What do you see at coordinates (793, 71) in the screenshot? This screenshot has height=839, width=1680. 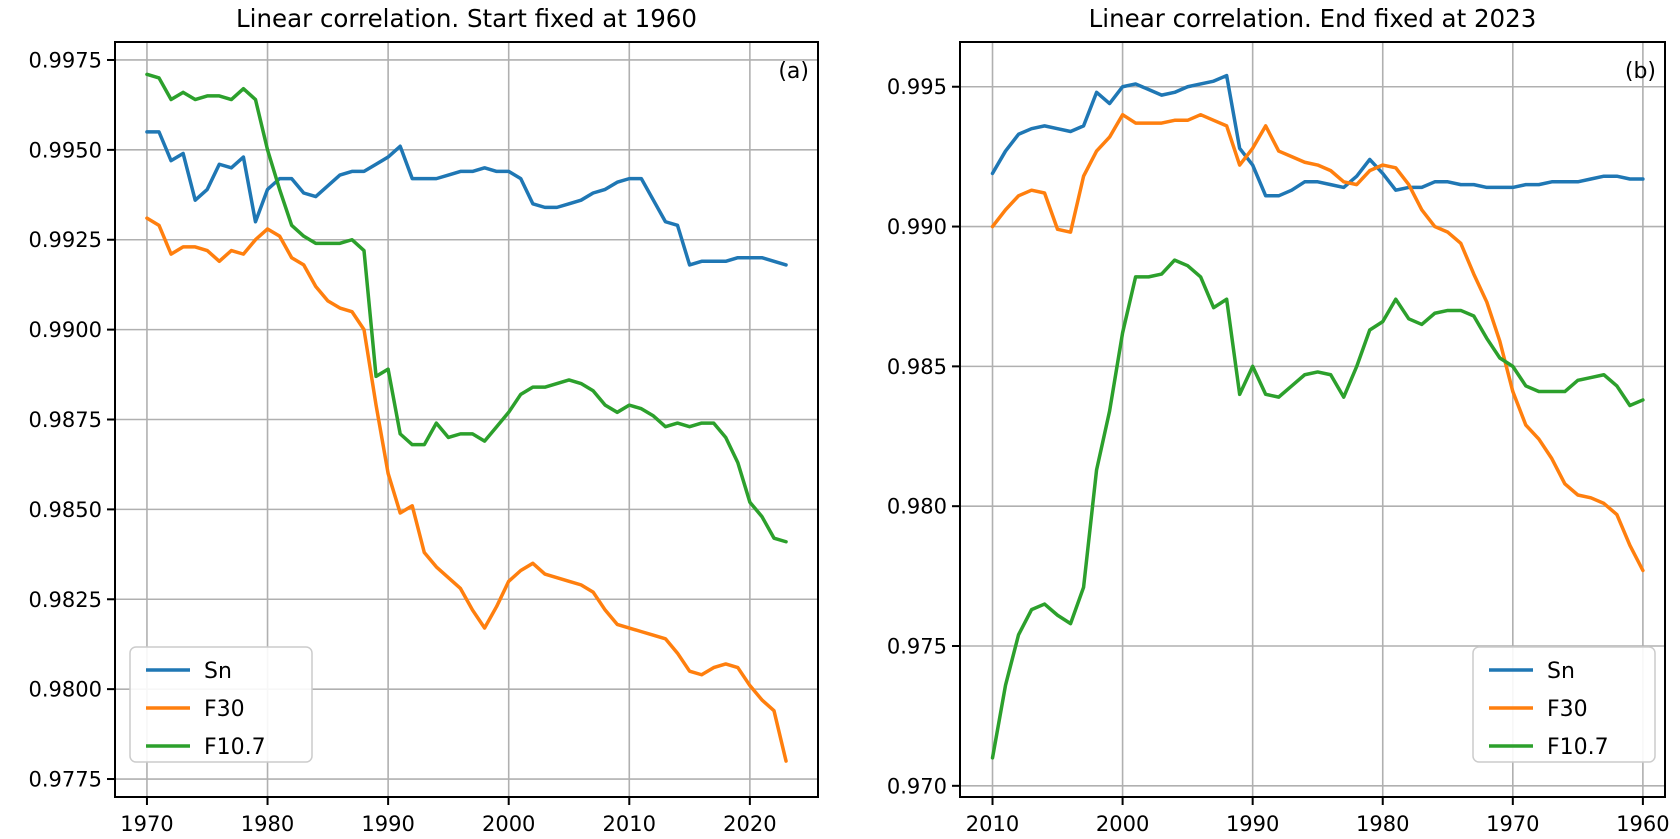 I see `panel-corner-label: (a)` at bounding box center [793, 71].